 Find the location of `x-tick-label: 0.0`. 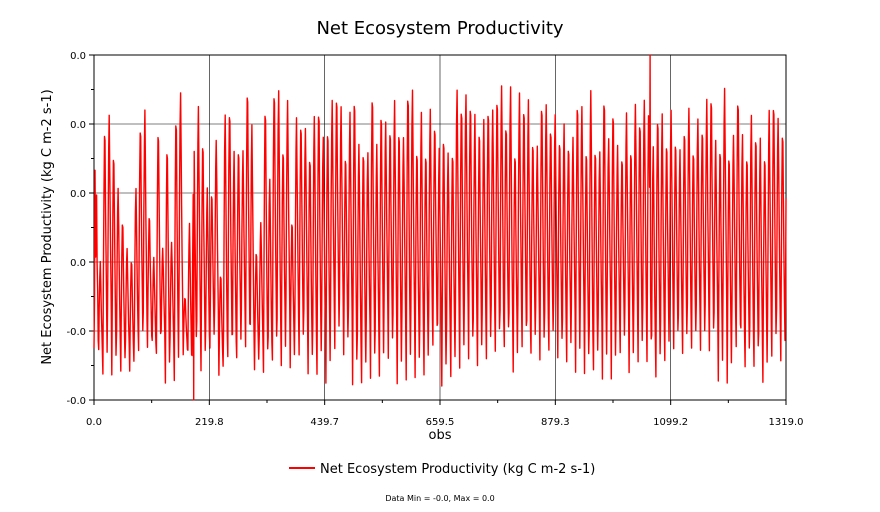

x-tick-label: 0.0 is located at coordinates (94, 422).